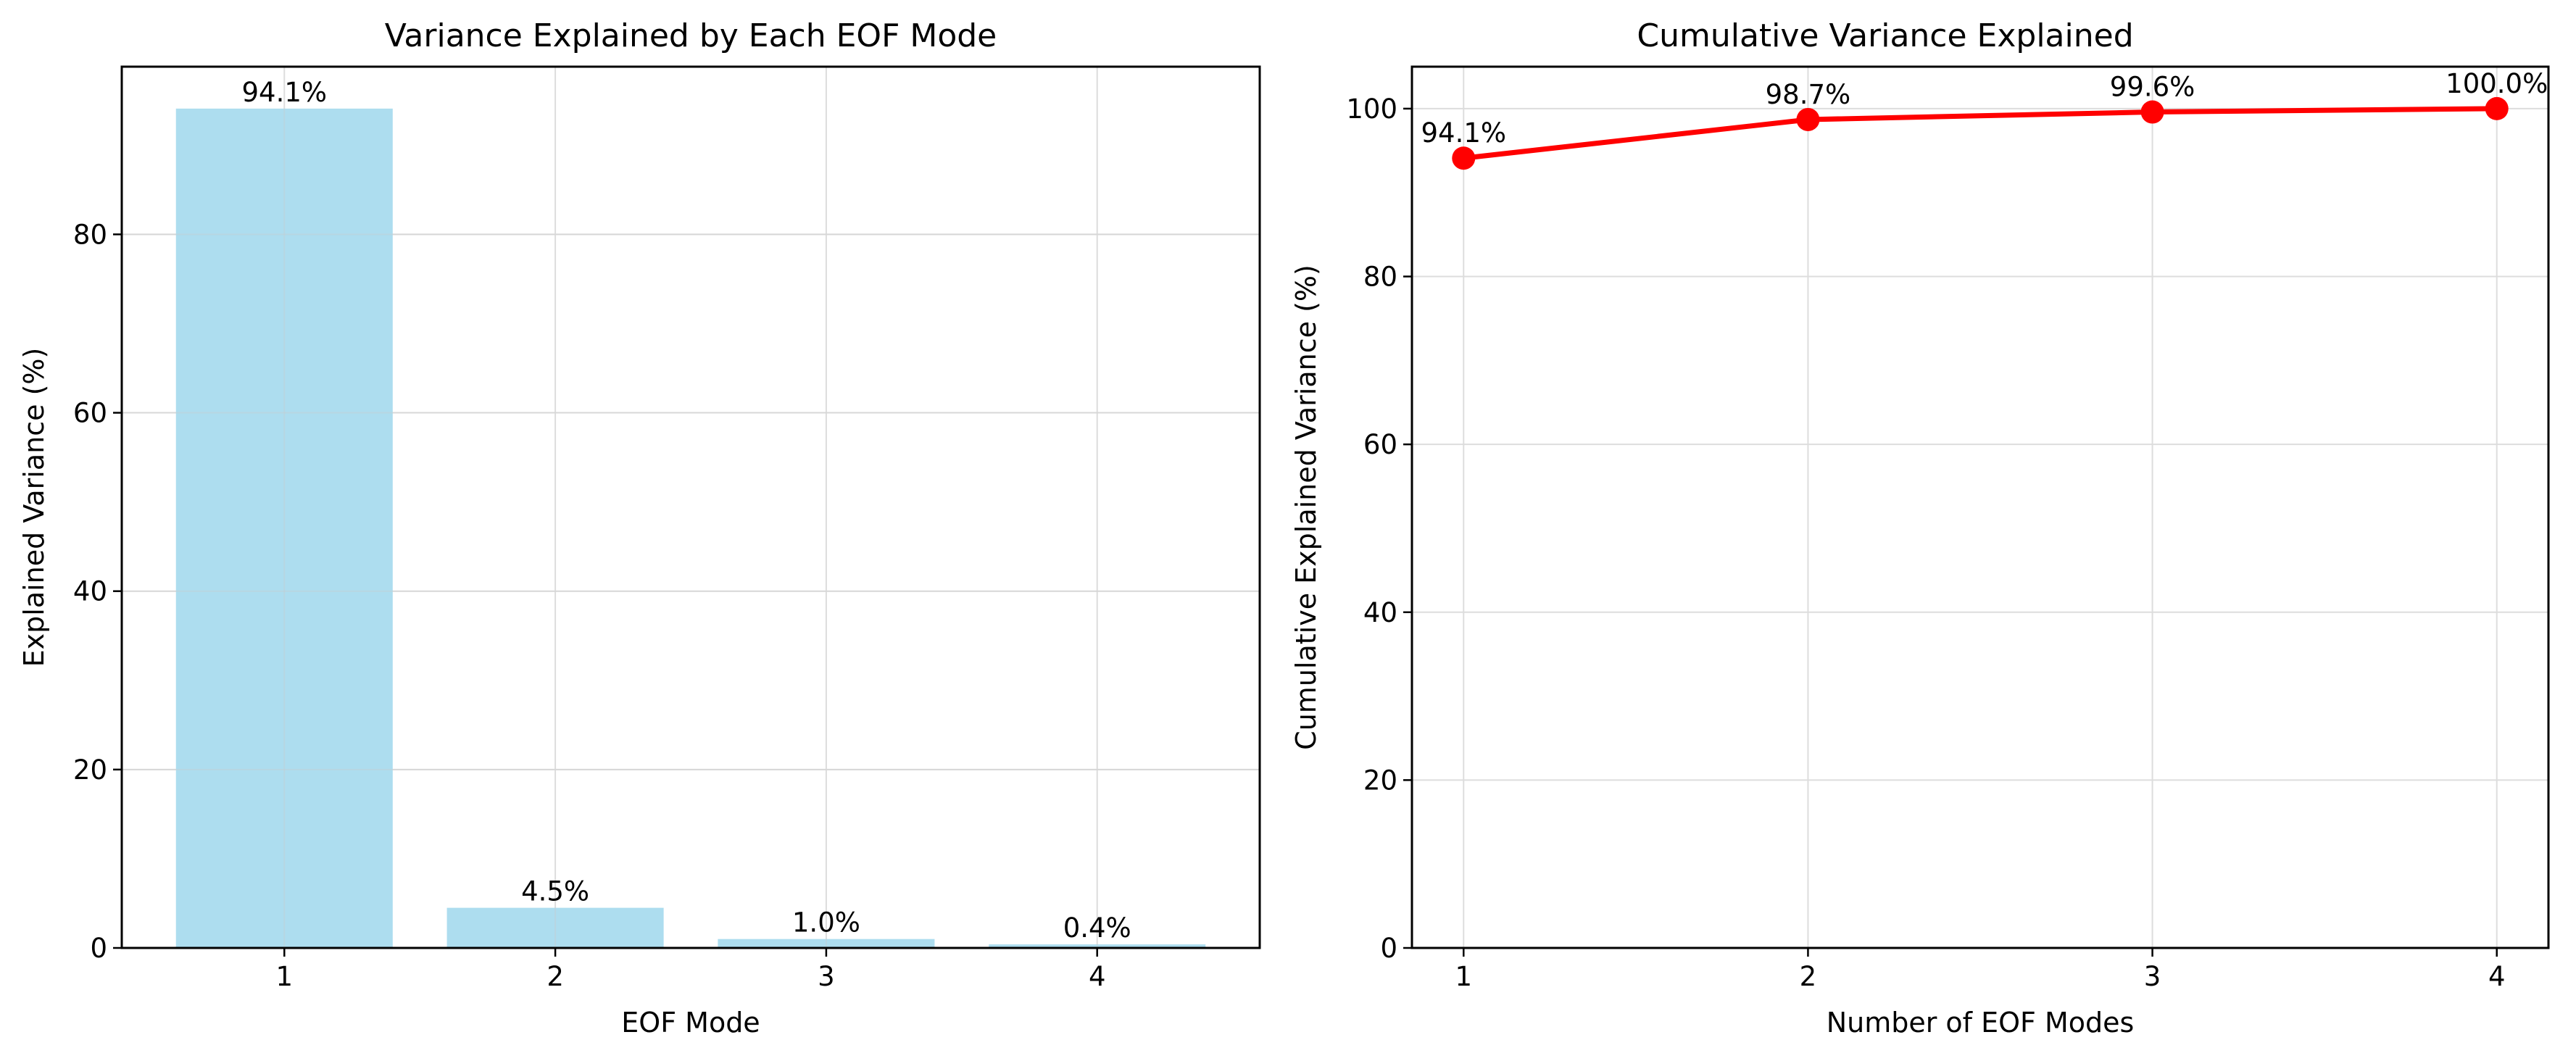 This screenshot has height=1061, width=2576. I want to click on line-chart-series, so click(1980, 133).